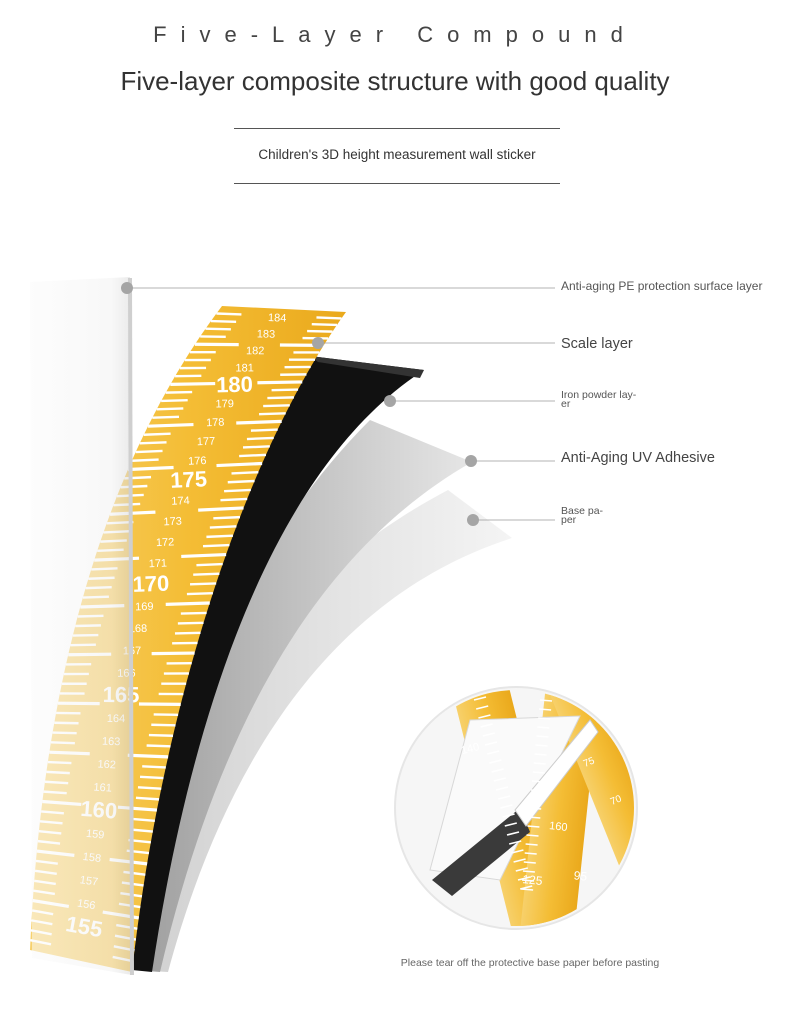 Image resolution: width=790 pixels, height=1019 pixels. What do you see at coordinates (582, 511) in the screenshot?
I see `label-base-paper-line1: Base pa-` at bounding box center [582, 511].